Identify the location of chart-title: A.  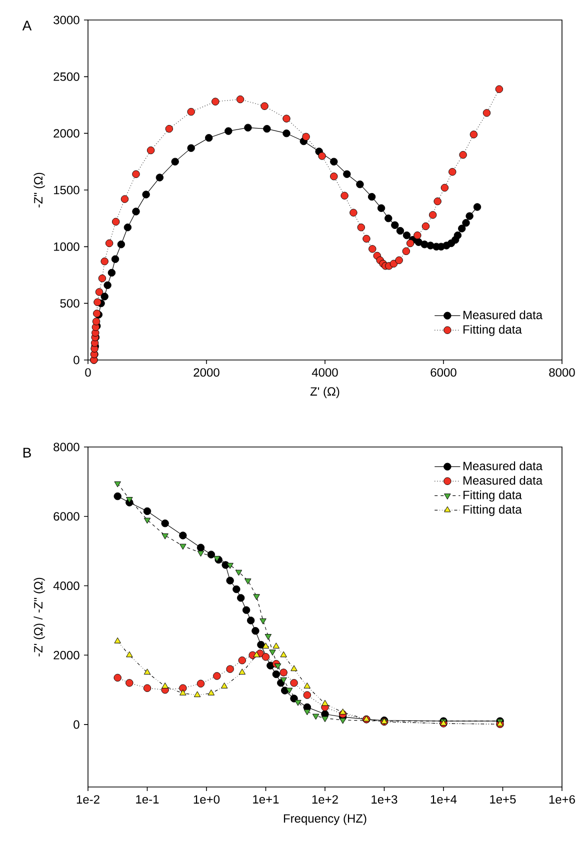
(27, 25).